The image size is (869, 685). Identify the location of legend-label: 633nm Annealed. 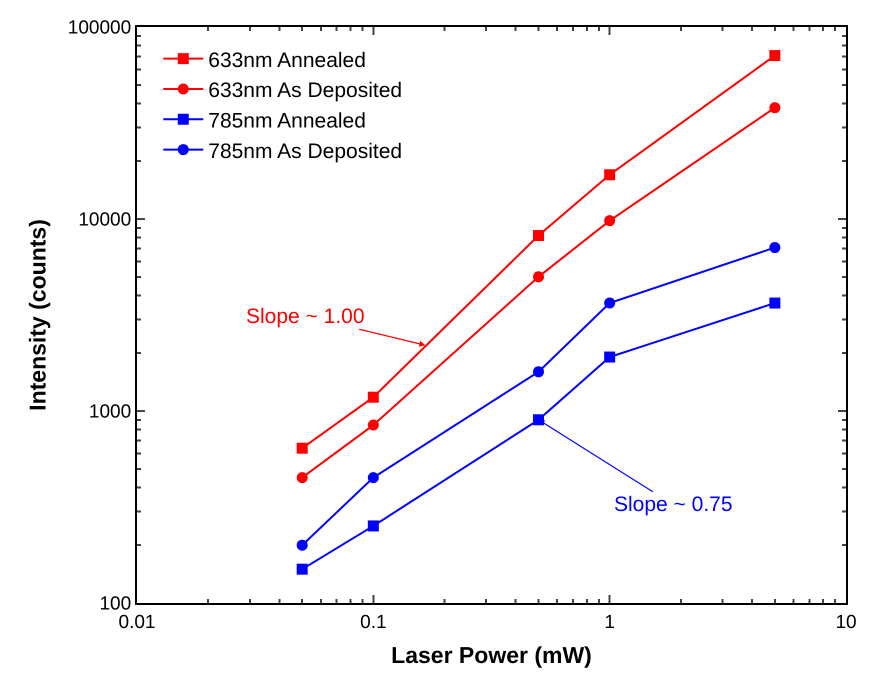
(287, 60).